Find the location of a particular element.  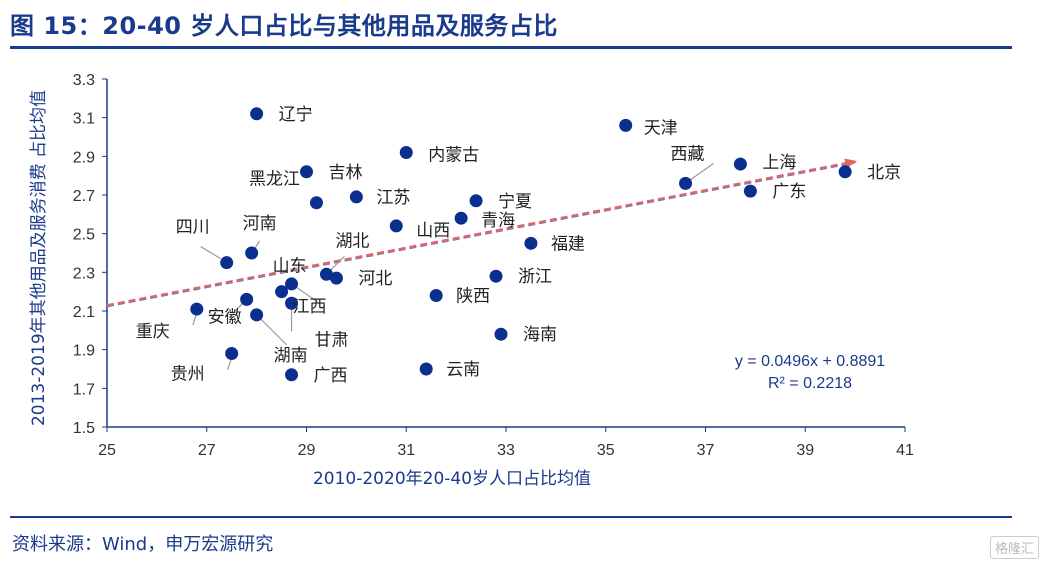

point-label: 吉林 is located at coordinates (346, 173).